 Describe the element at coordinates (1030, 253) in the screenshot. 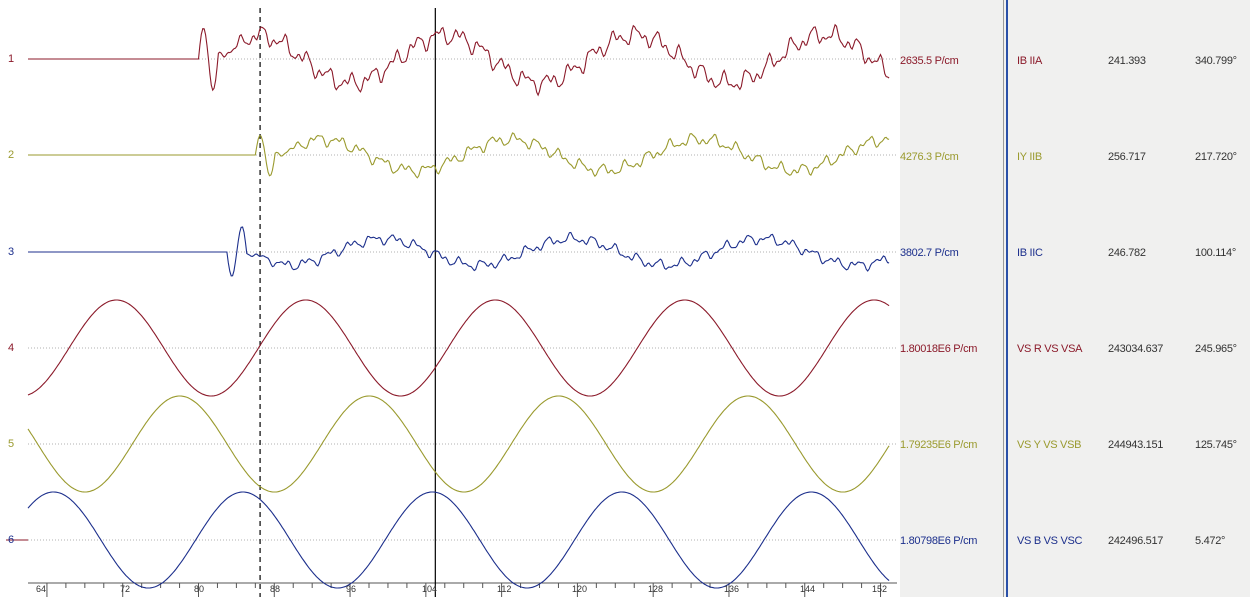

I see `channel-name-3: IB IIC` at that location.